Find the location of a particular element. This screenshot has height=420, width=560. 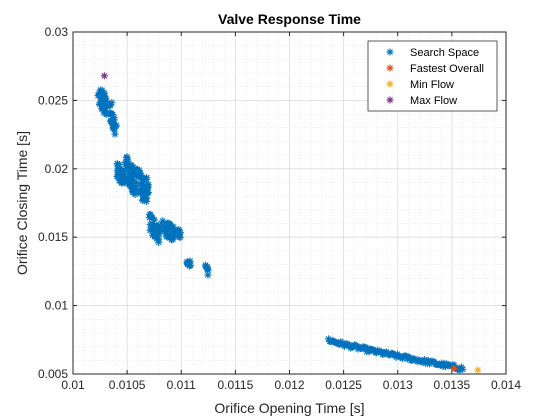

legend-marker-search-space is located at coordinates (390, 52).